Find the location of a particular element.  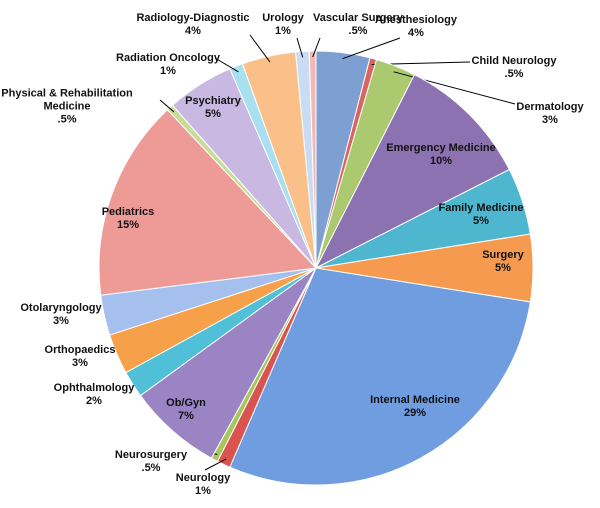

slice-label: Neurology 1% is located at coordinates (203, 485).